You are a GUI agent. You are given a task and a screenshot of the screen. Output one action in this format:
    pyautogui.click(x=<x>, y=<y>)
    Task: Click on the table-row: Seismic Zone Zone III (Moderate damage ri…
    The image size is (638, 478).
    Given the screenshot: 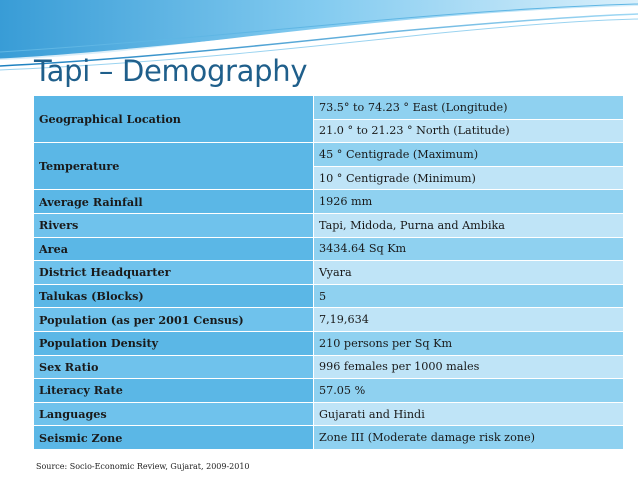 What is the action you would take?
    pyautogui.click(x=328, y=437)
    